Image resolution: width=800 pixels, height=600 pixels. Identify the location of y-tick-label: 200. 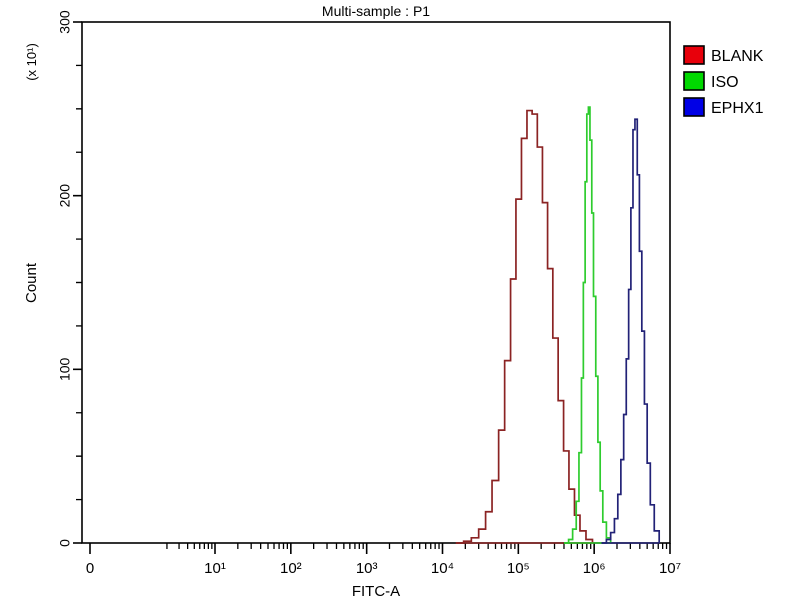
(65, 196).